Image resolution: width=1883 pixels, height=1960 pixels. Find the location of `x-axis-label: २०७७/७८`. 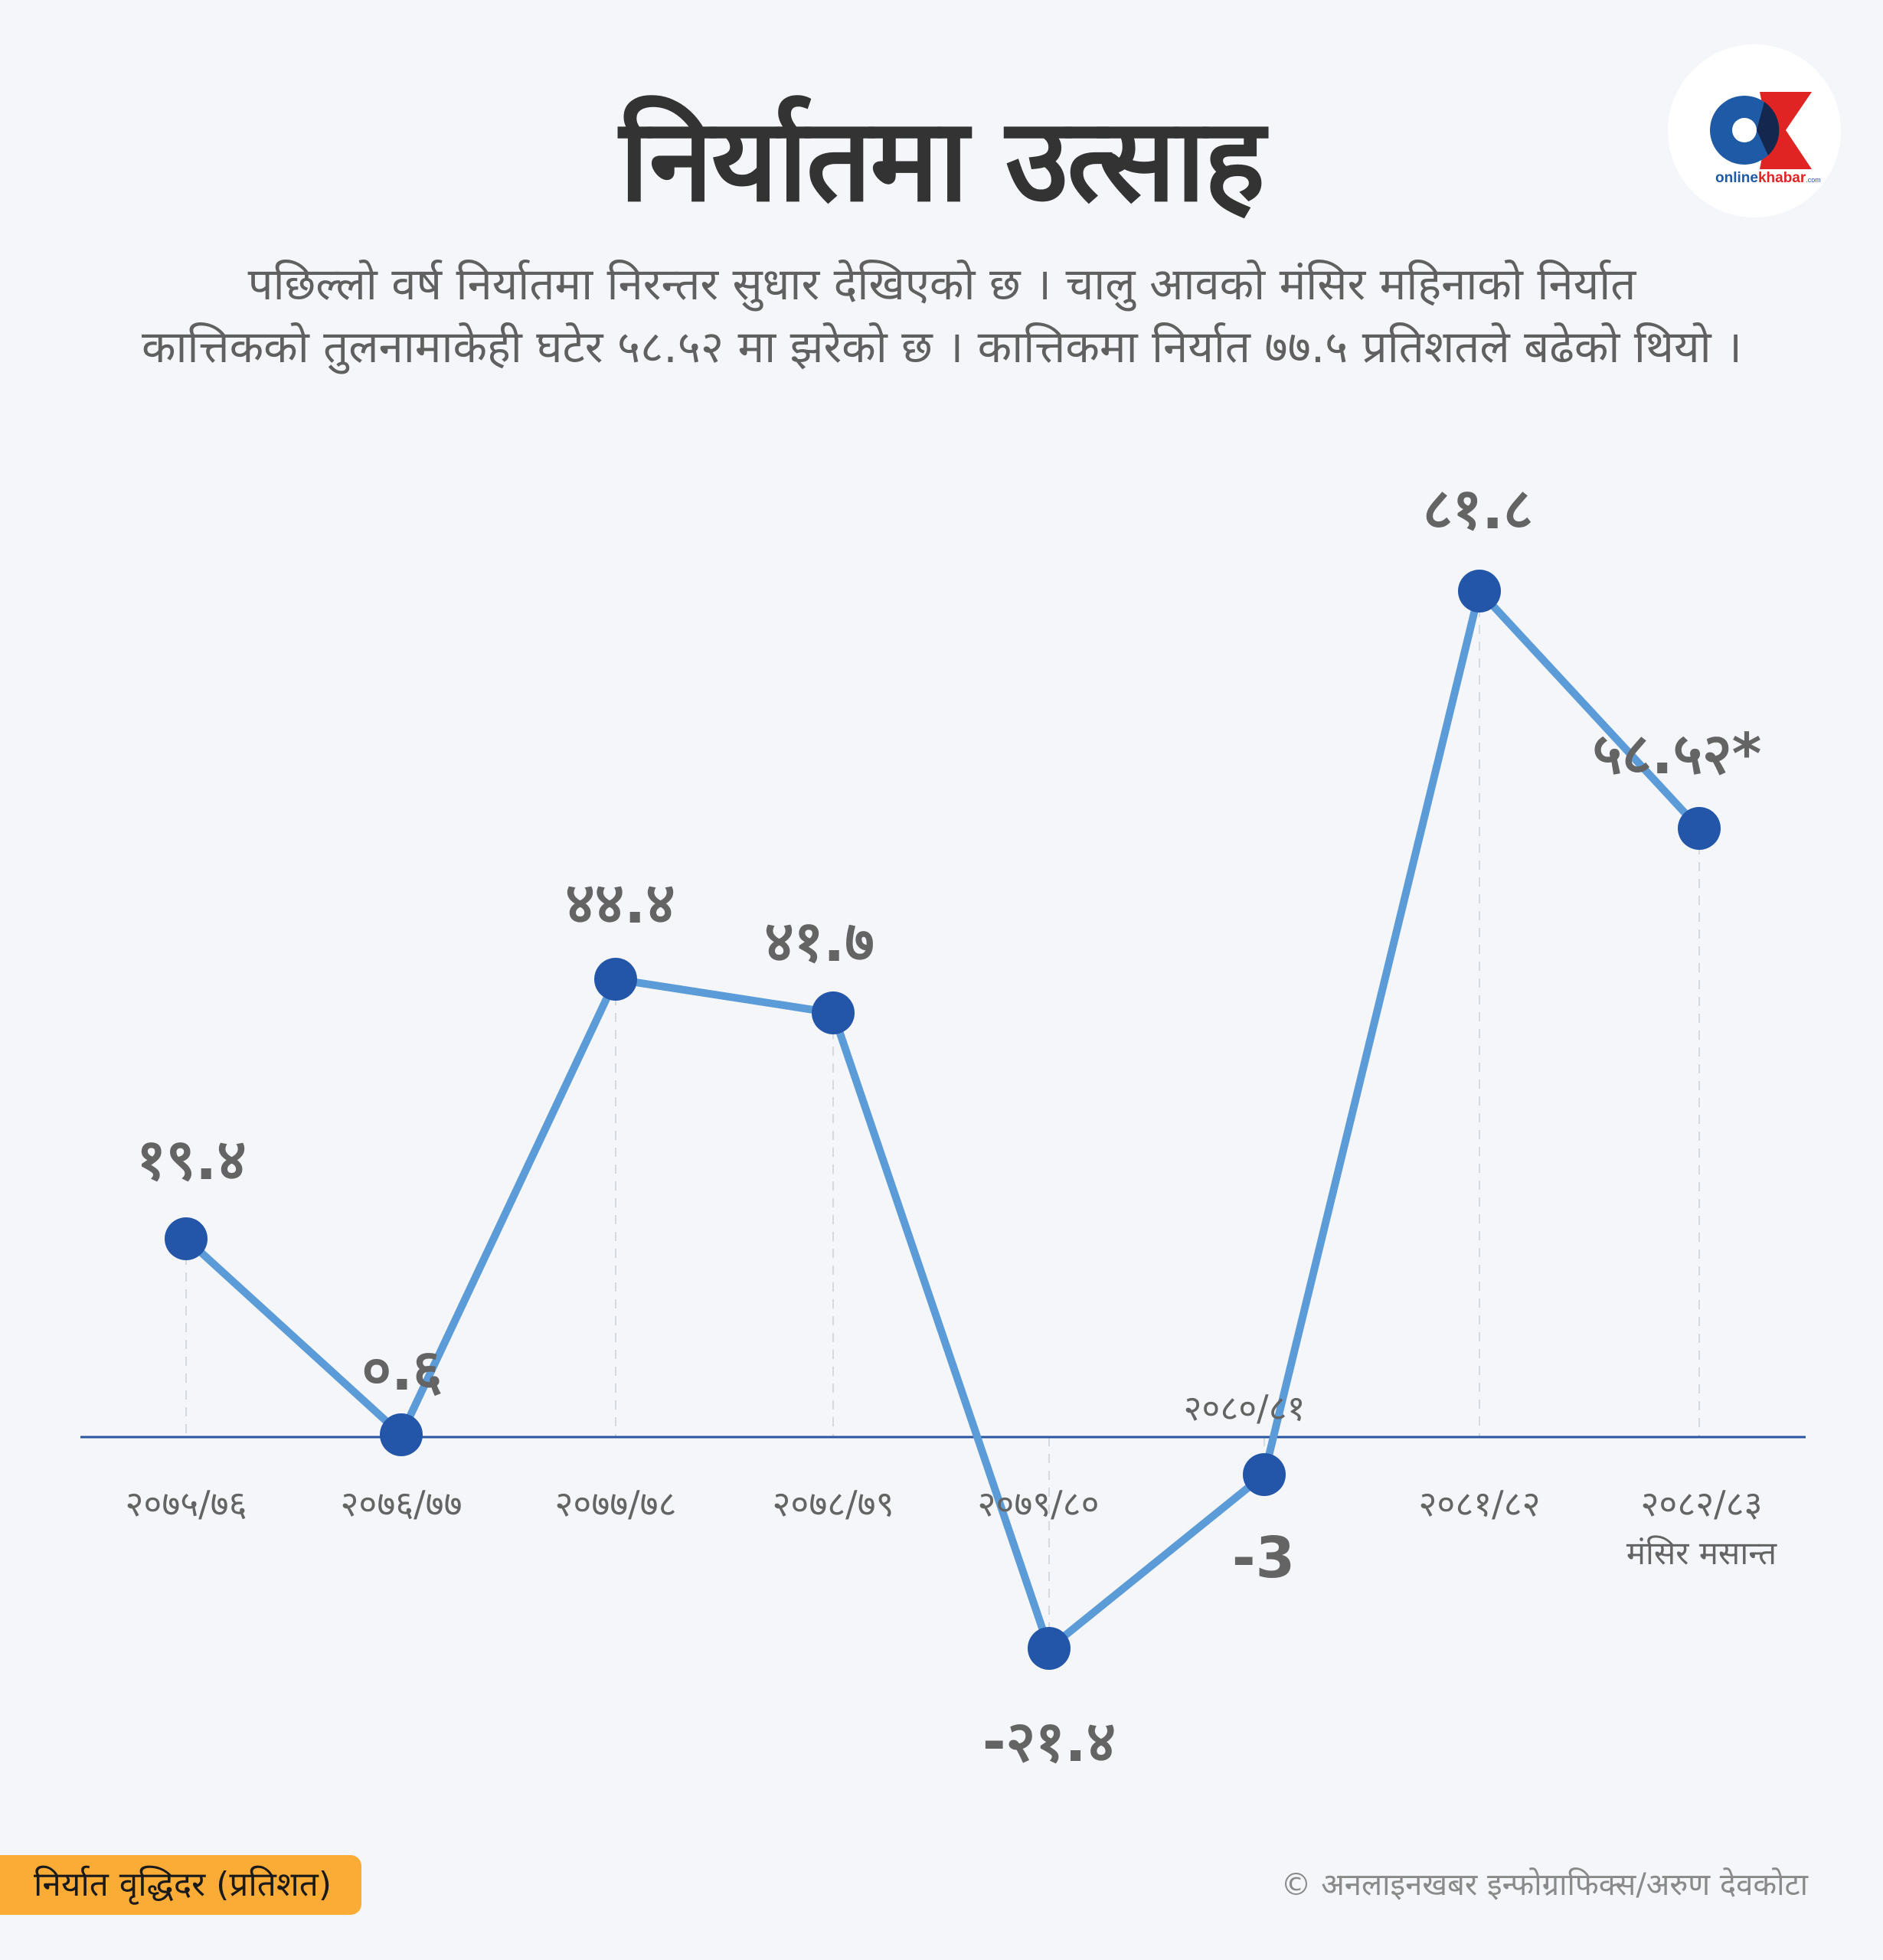

x-axis-label: २०७७/७८ is located at coordinates (615, 1503).